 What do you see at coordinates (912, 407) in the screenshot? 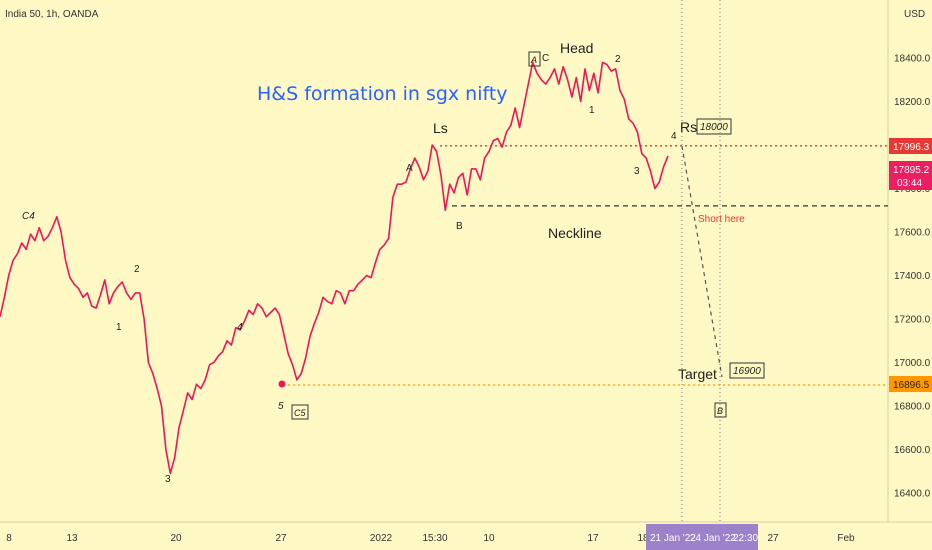
I see `y-tick-label: 16800.0` at bounding box center [912, 407].